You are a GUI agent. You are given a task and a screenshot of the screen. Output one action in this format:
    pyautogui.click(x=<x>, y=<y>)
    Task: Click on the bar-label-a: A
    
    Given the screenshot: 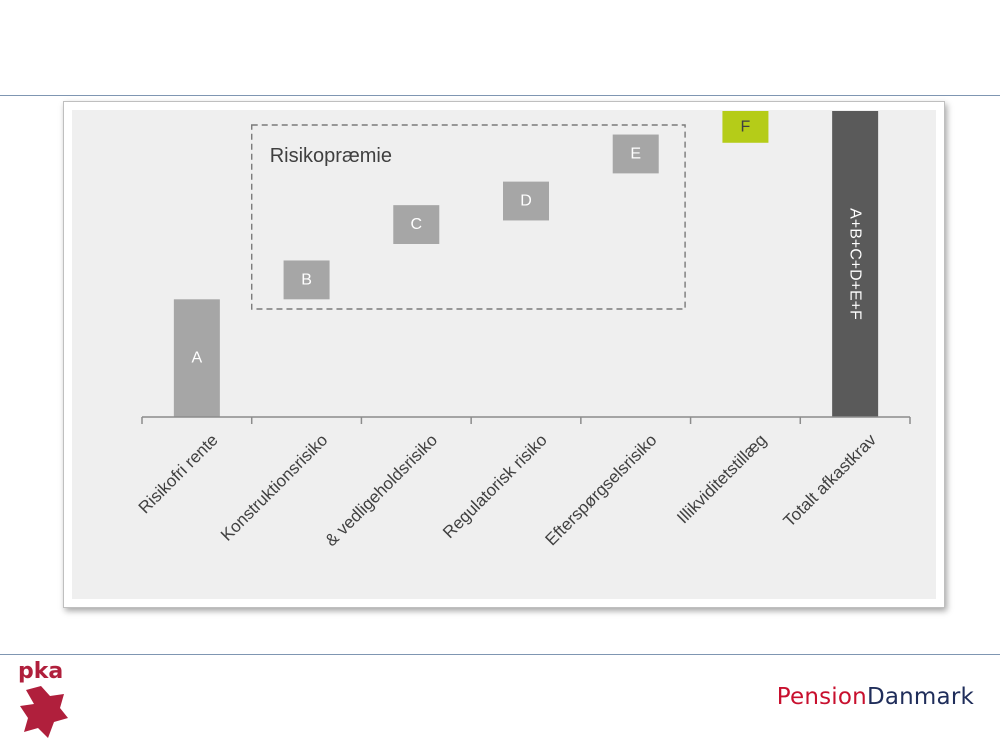 What is the action you would take?
    pyautogui.click(x=197, y=358)
    